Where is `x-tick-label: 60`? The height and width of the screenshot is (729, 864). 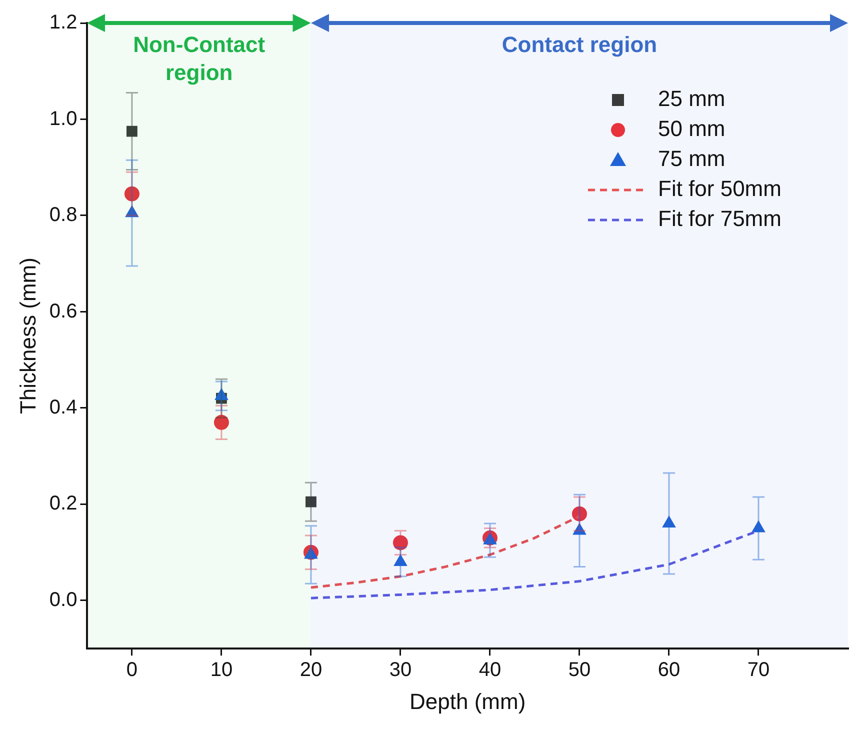 x-tick-label: 60 is located at coordinates (669, 670).